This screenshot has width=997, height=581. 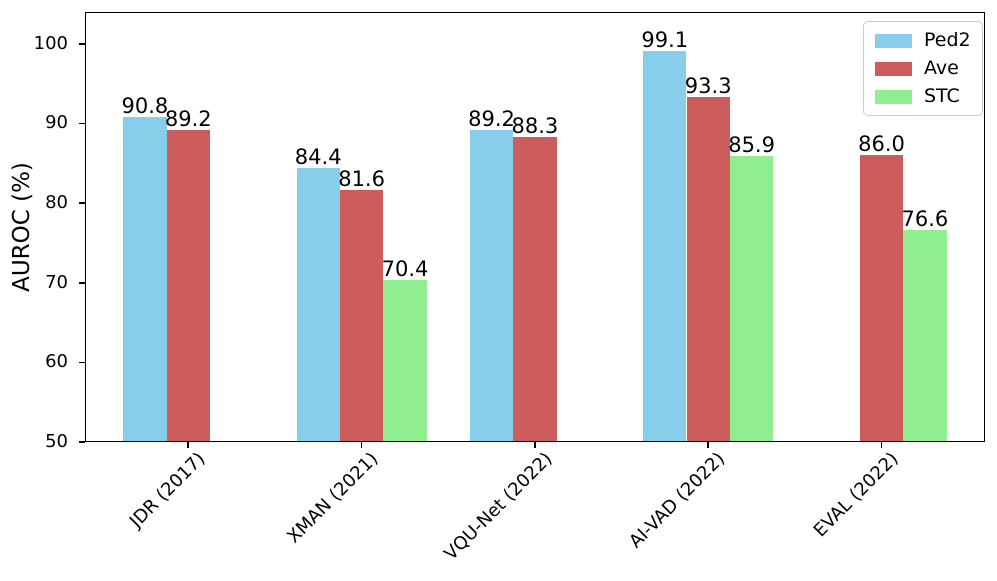 What do you see at coordinates (923, 96) in the screenshot?
I see `legend-item-stc: STC` at bounding box center [923, 96].